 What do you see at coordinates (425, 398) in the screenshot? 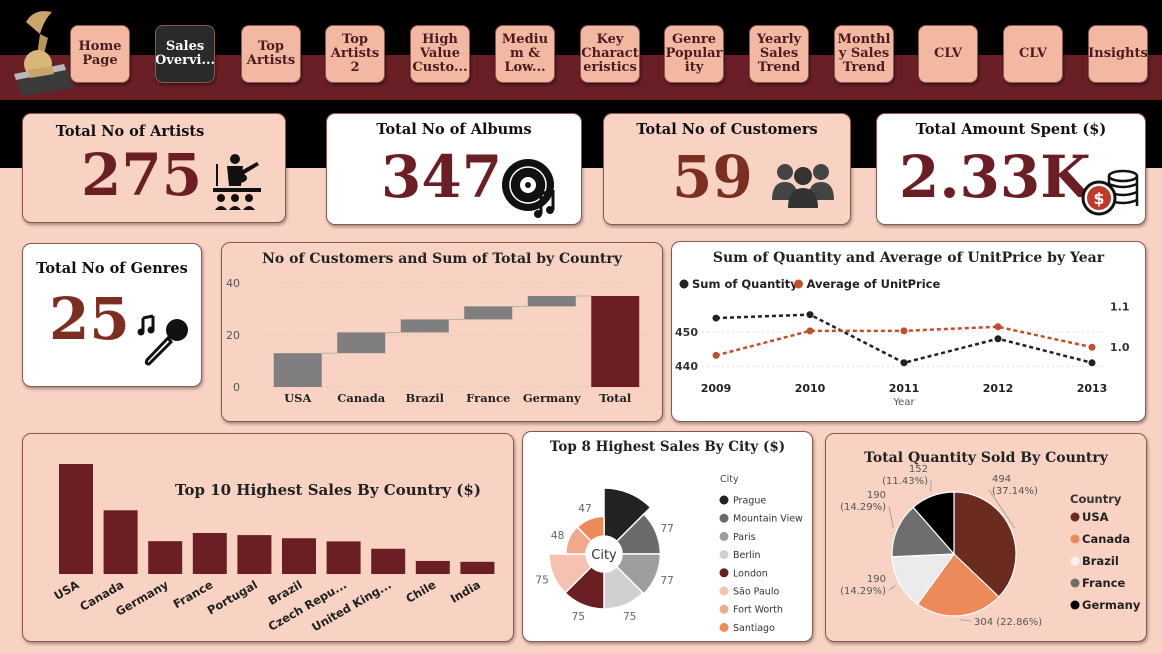
I see `x-tick-label: Brazil` at bounding box center [425, 398].